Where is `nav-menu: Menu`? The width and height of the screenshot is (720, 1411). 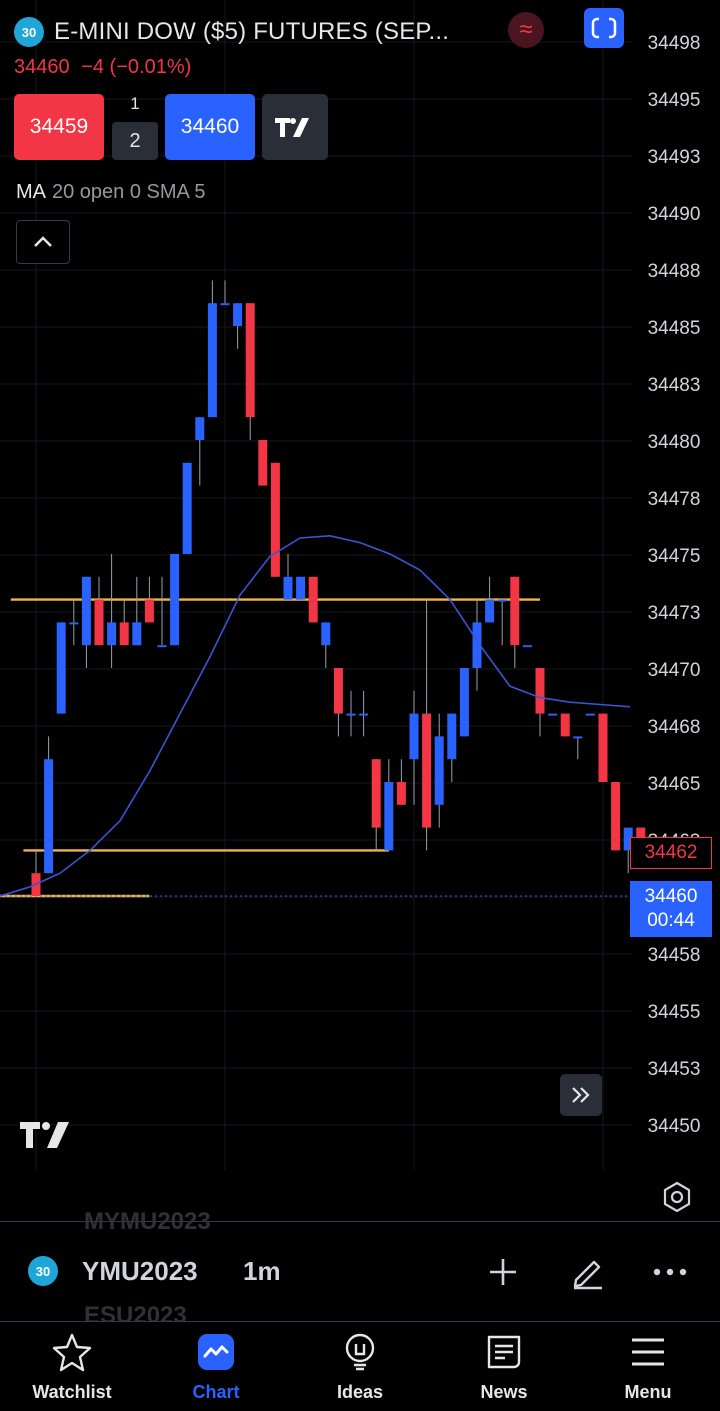
nav-menu: Menu is located at coordinates (648, 1366).